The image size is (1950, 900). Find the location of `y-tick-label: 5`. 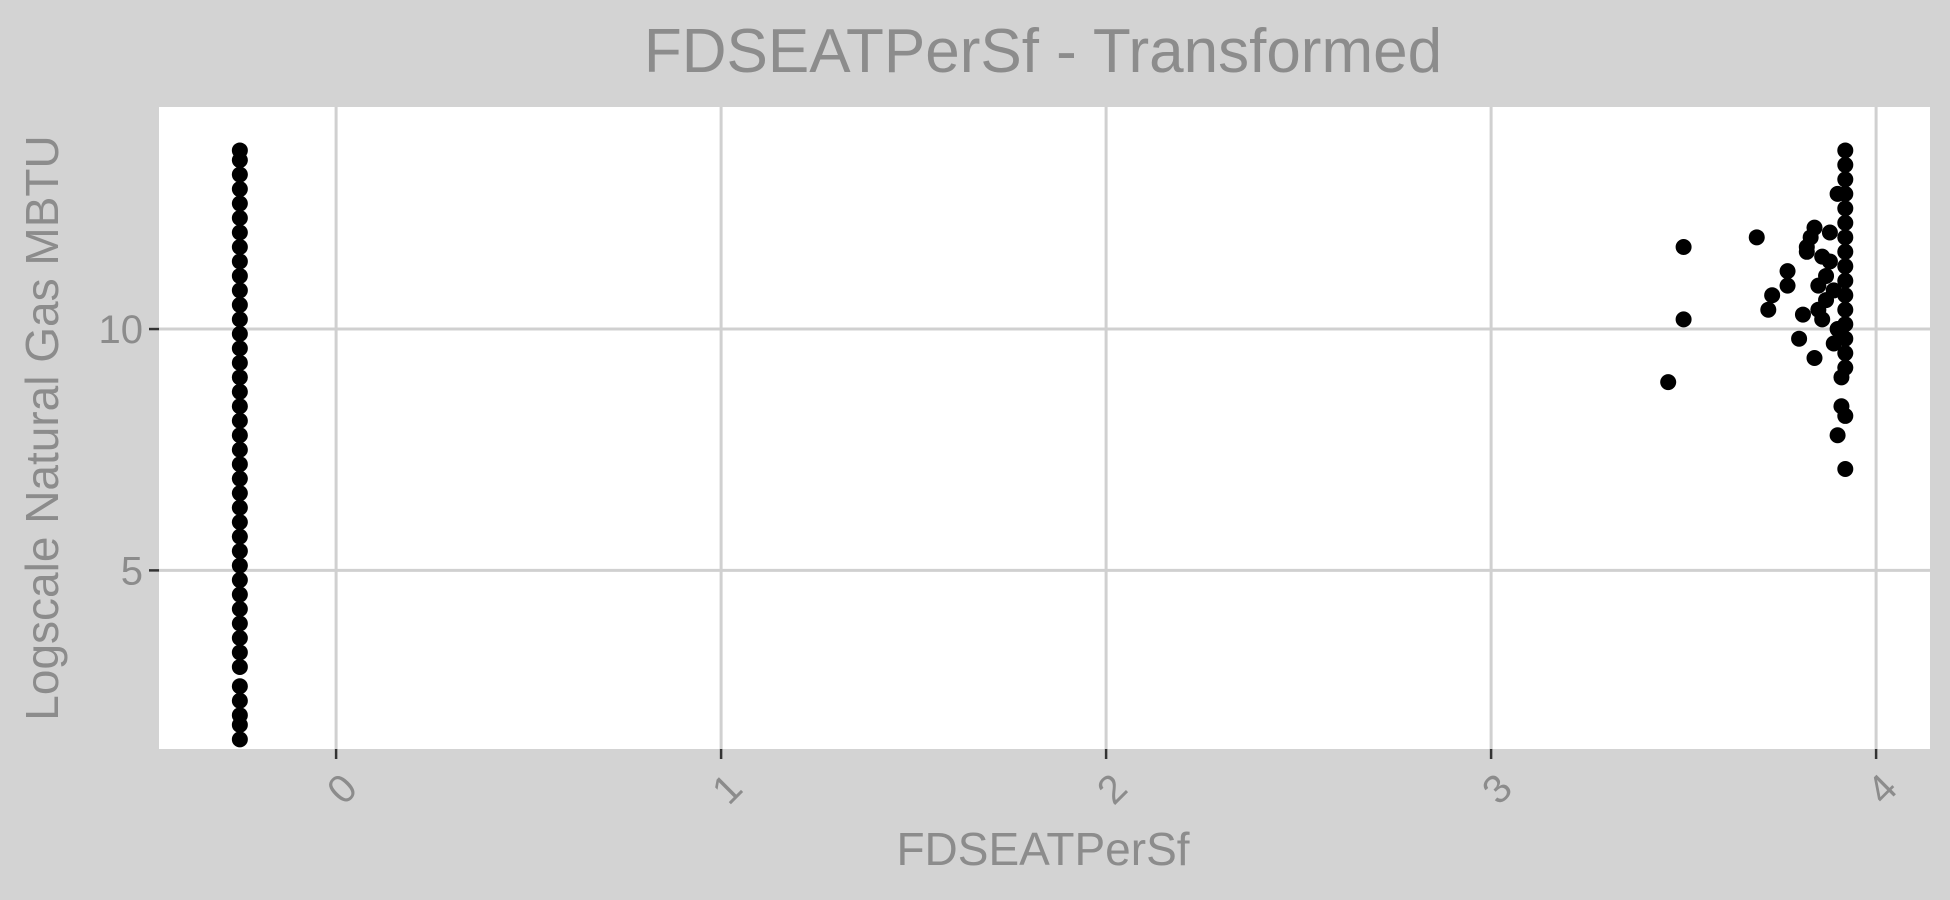

y-tick-label: 5 is located at coordinates (132, 571).